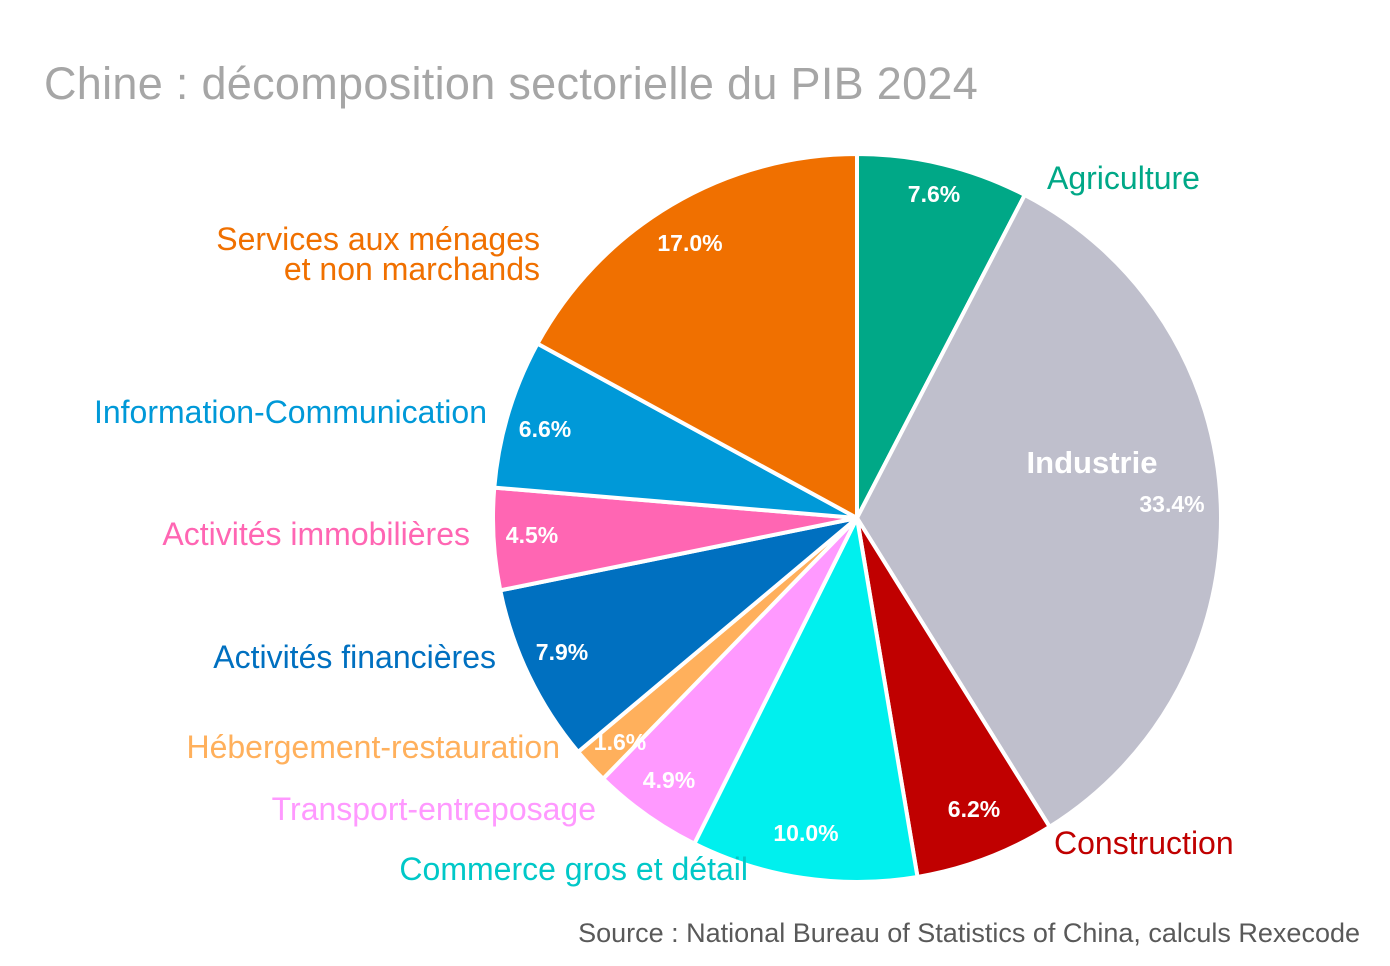  What do you see at coordinates (373, 747) in the screenshot?
I see `category-label-hebergement-restauration: Hébergement-restauration` at bounding box center [373, 747].